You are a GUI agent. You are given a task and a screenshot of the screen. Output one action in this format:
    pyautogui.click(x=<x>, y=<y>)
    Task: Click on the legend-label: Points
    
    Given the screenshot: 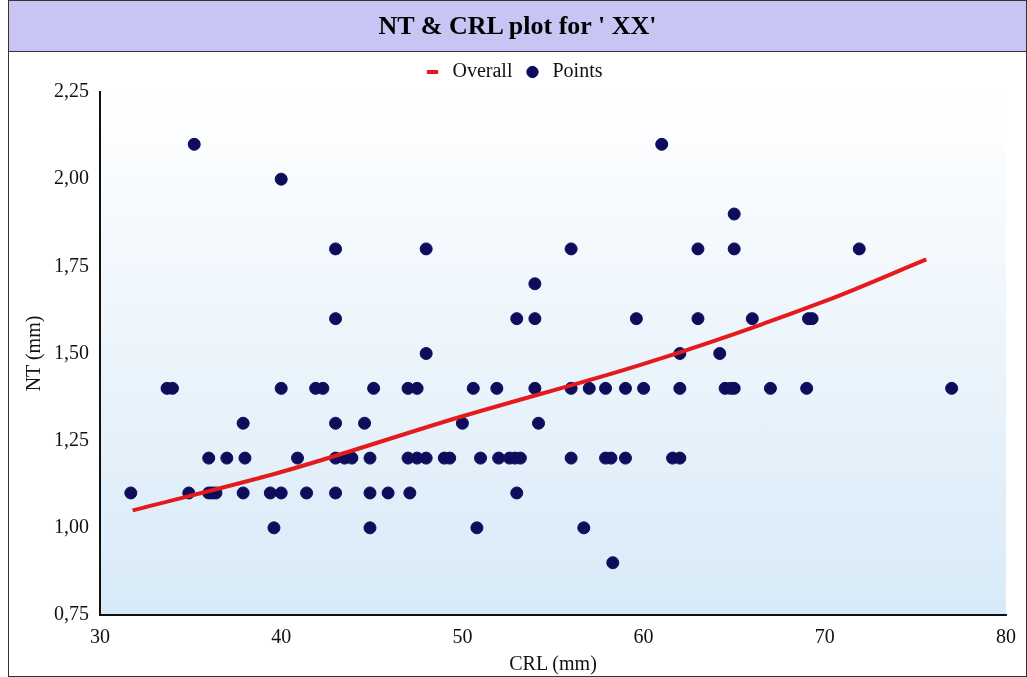 What is the action you would take?
    pyautogui.click(x=577, y=70)
    